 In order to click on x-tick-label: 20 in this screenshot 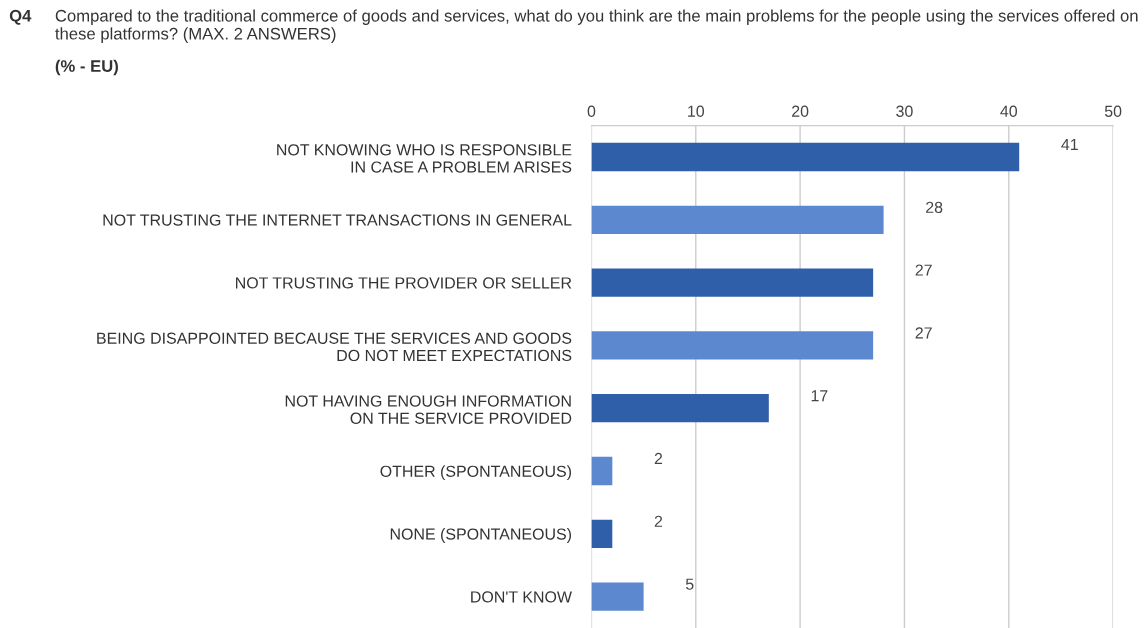, I will do `click(800, 111)`.